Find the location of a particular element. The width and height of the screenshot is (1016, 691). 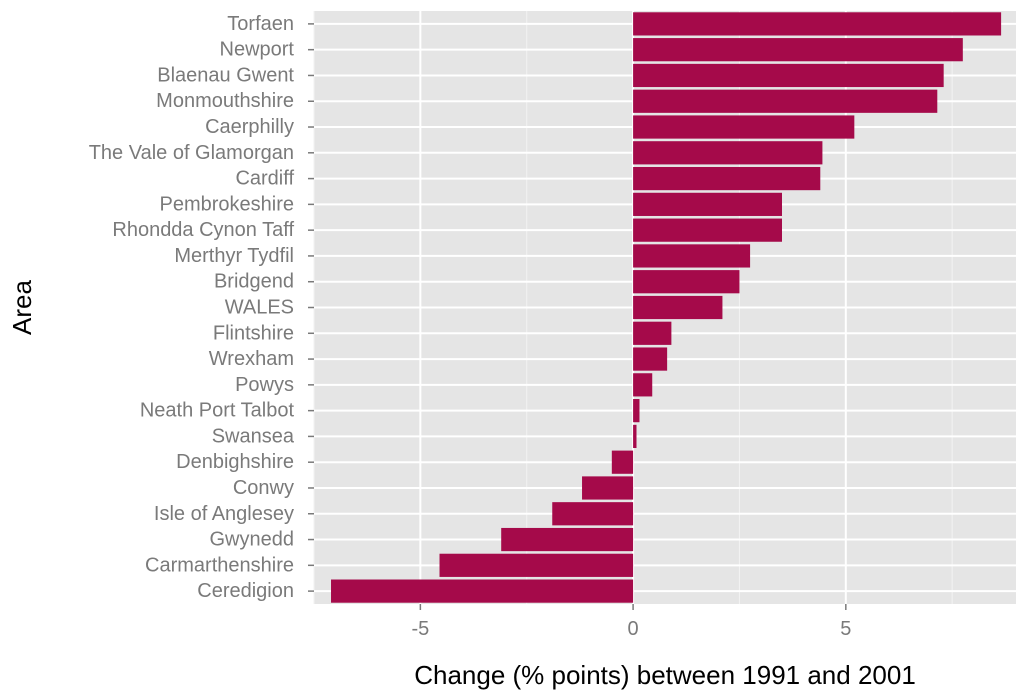

y-tick-label: Denbighshire is located at coordinates (235, 462).